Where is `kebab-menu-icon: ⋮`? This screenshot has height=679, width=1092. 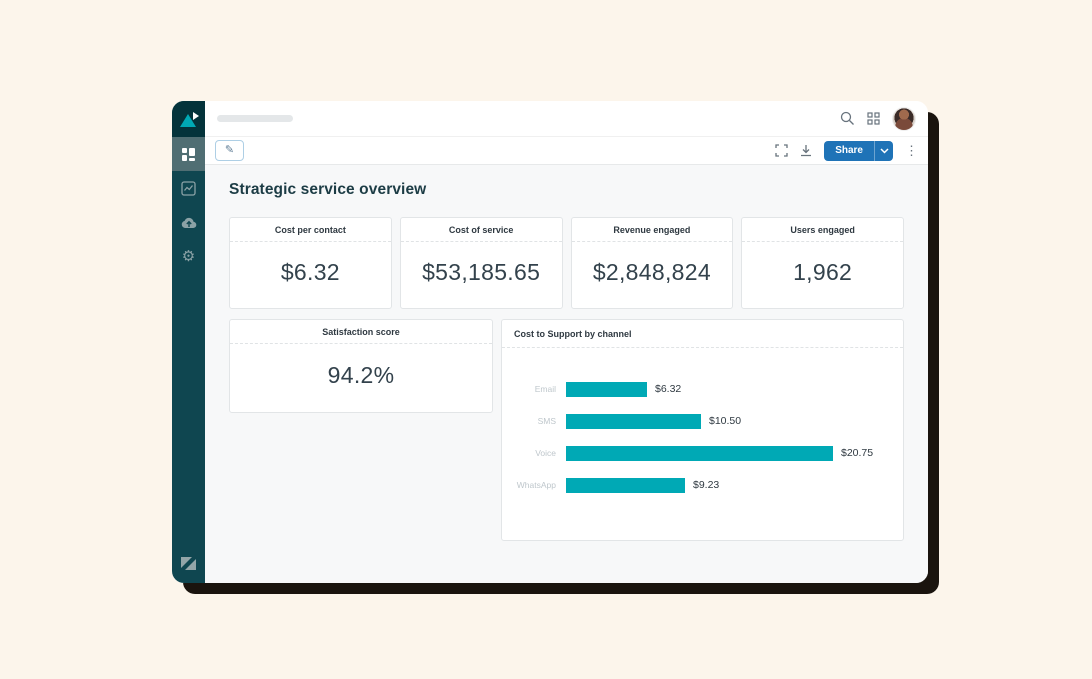
kebab-menu-icon: ⋮ is located at coordinates (911, 150).